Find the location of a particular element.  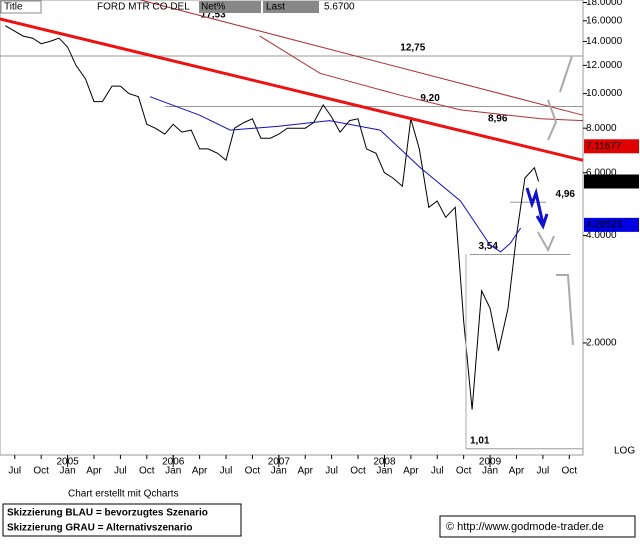

credit: Chart erstellt mit Qcharts is located at coordinates (123, 494).